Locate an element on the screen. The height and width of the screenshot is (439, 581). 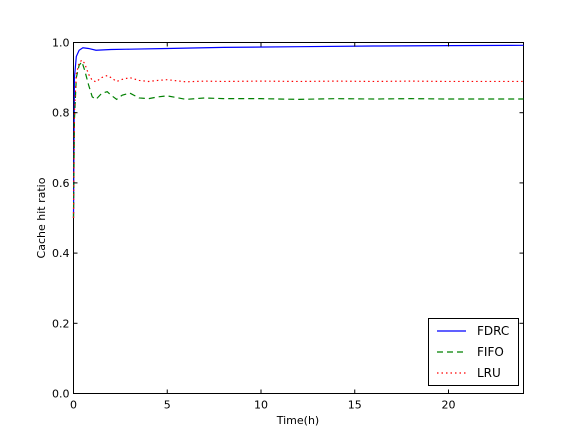
y-axis-label: Cache hit ratio is located at coordinates (41, 217).